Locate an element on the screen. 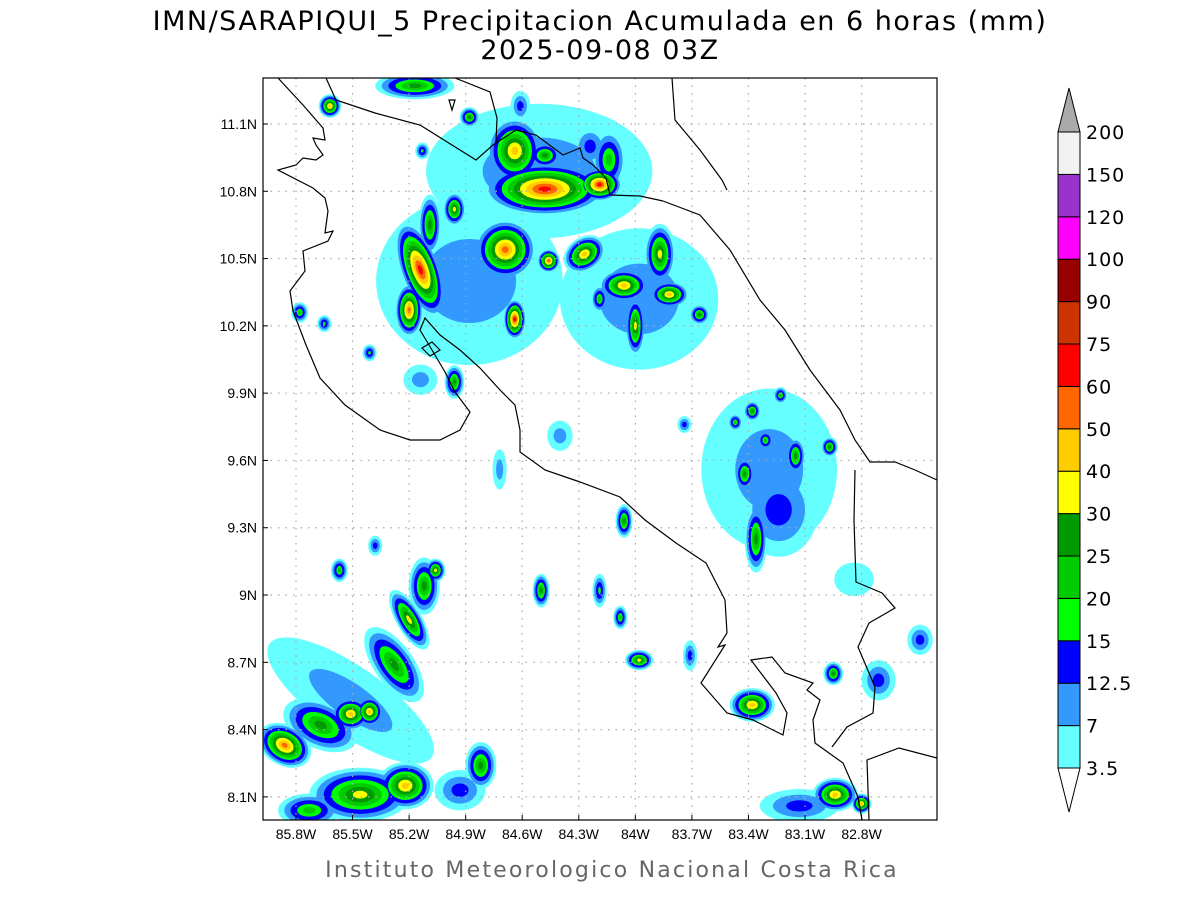 Image resolution: width=1200 pixels, height=900 pixels. colorbar: 3.5 7 12.5 15 20 25 30 40 50 60 75 90 100 120 150 200 is located at coordinates (1094, 450).